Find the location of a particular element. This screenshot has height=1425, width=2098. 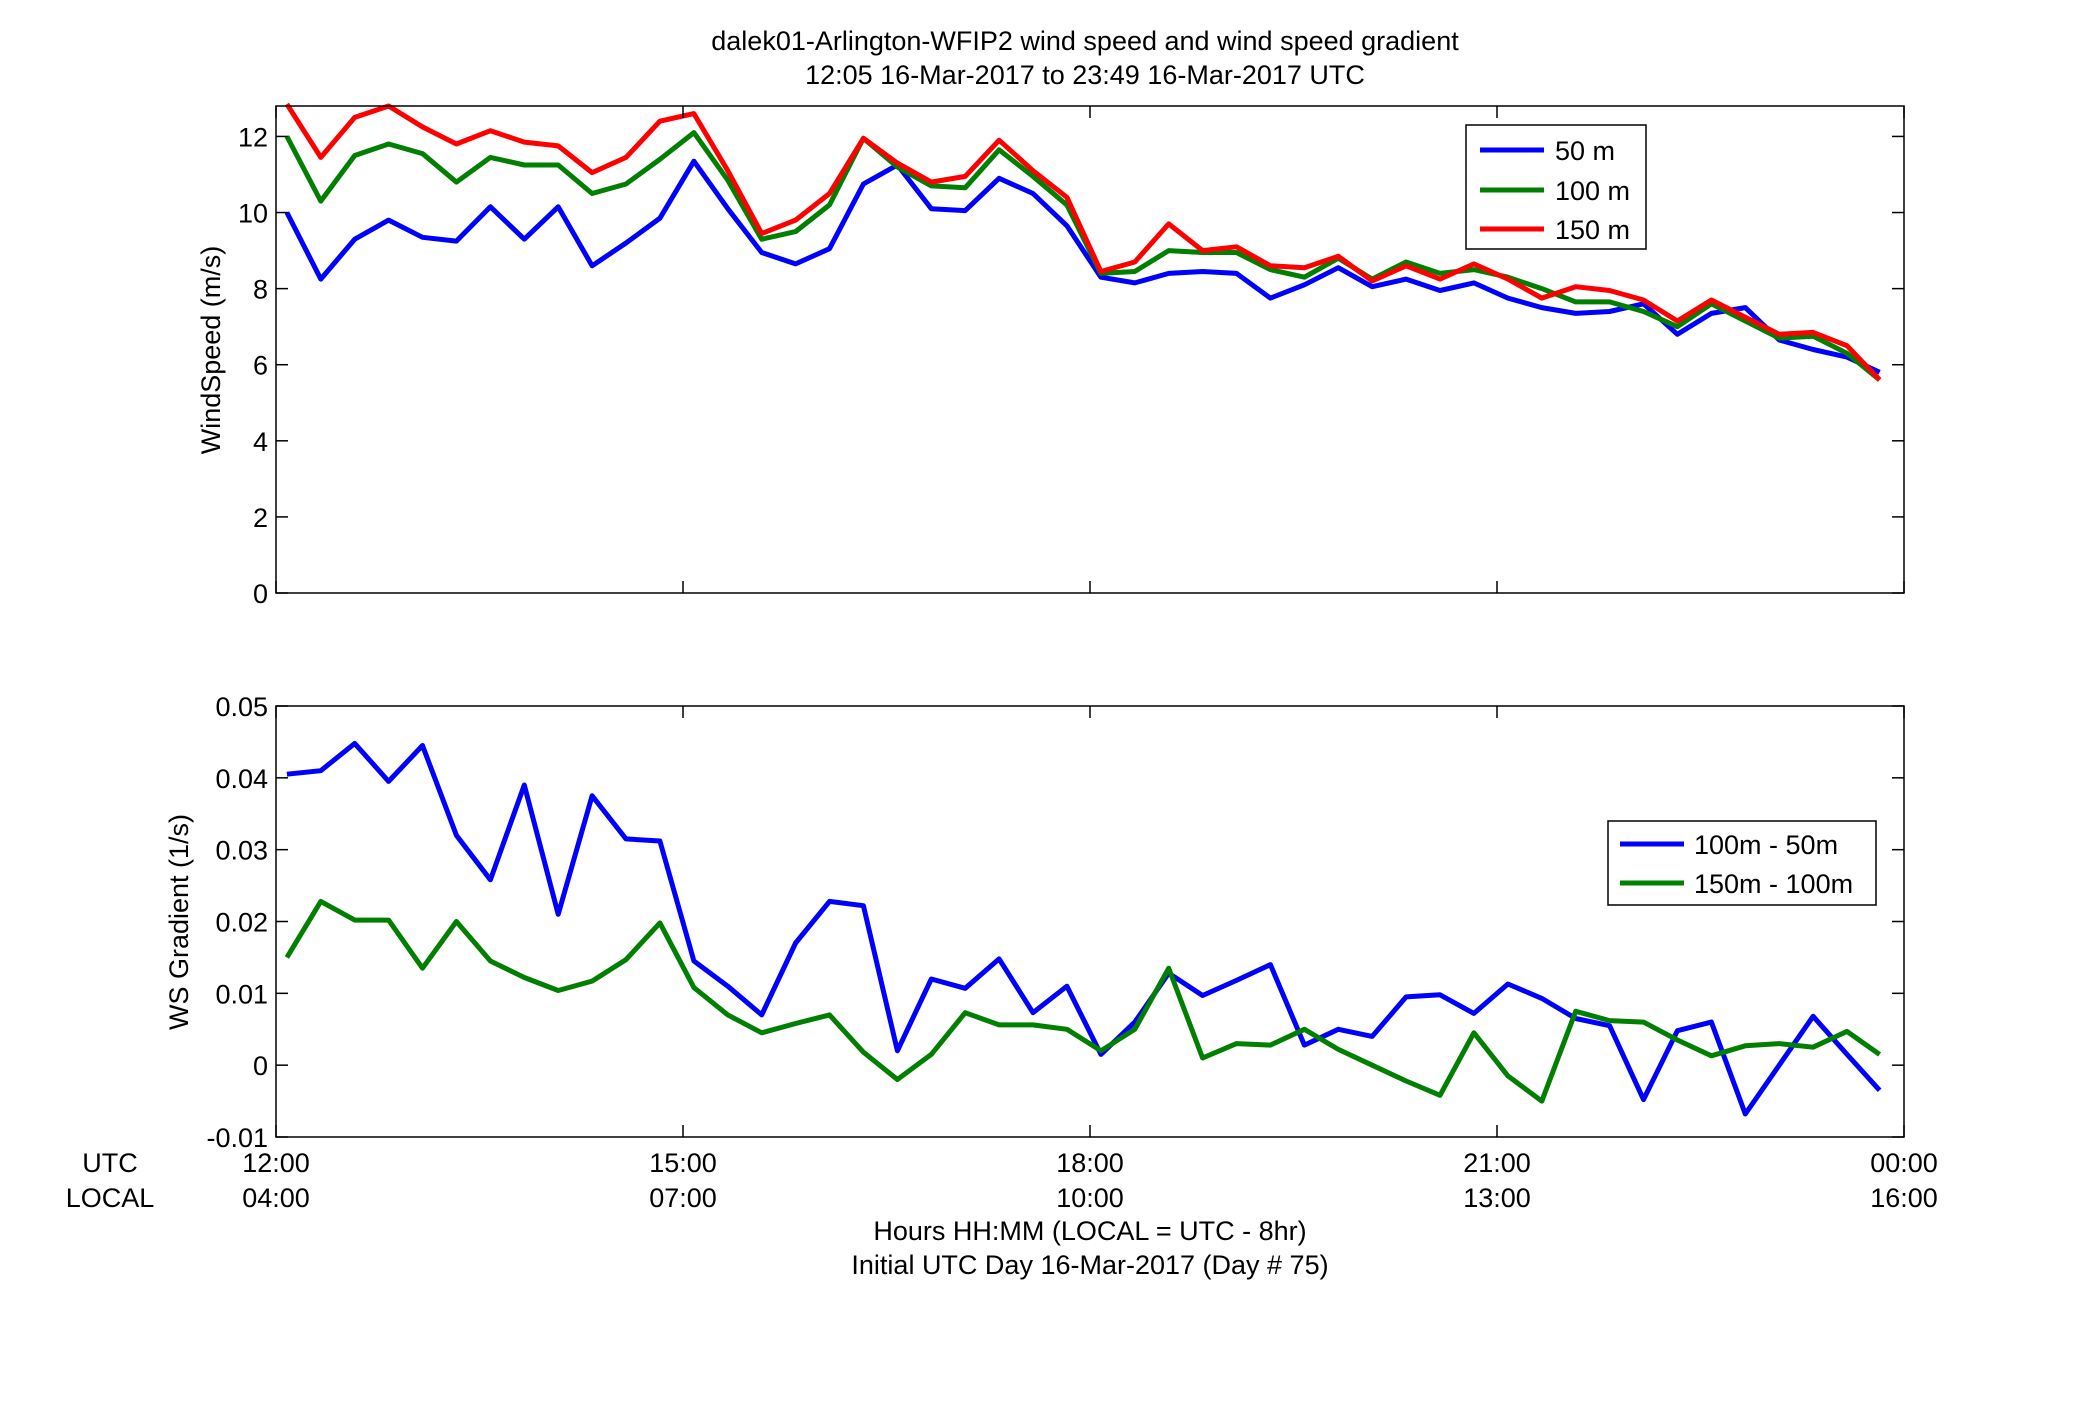

row-label-local: LOCAL is located at coordinates (110, 1198).